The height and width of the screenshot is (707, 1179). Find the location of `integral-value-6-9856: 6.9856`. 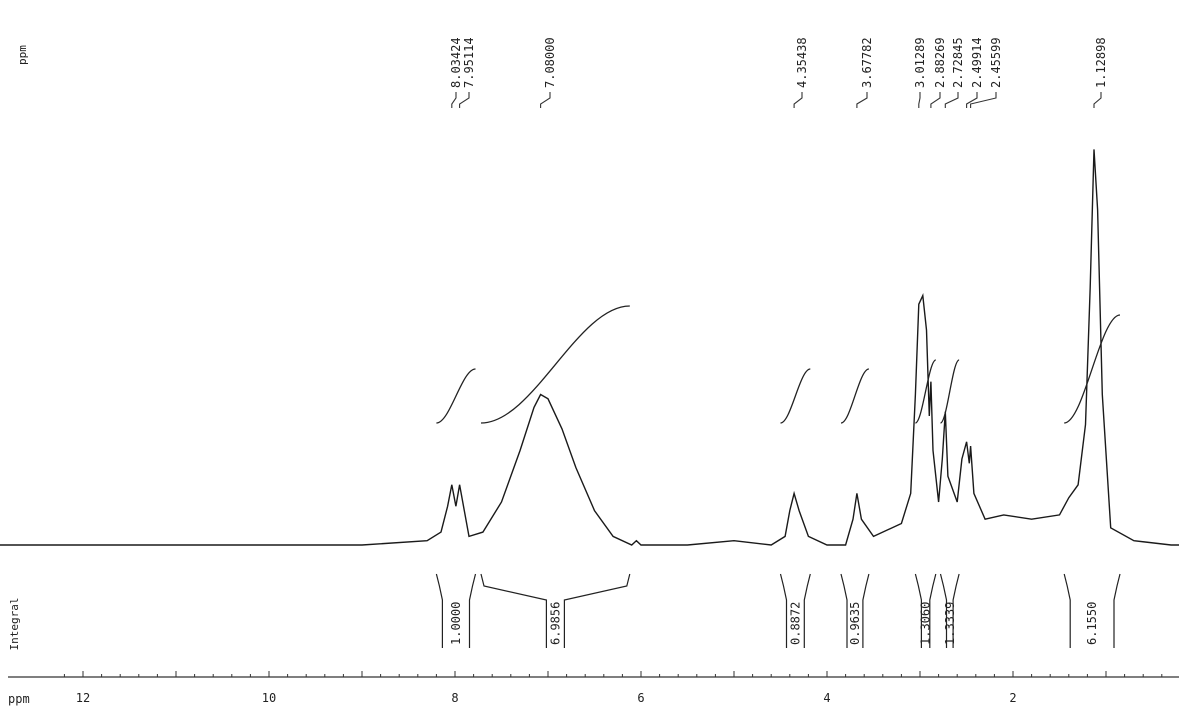

integral-value-6-9856: 6.9856 is located at coordinates (555, 623).